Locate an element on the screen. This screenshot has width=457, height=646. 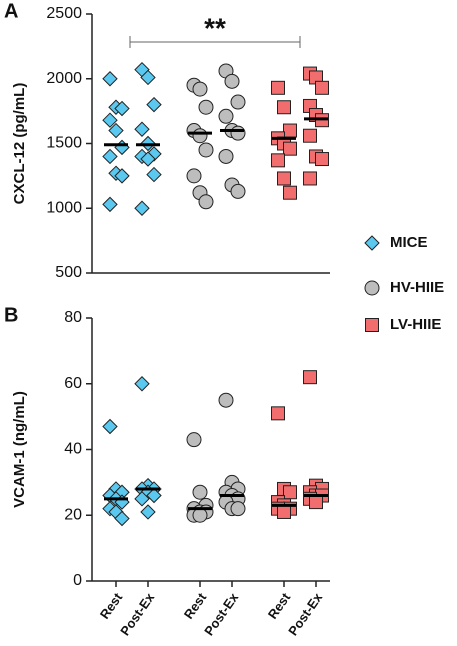
legend-label: HV-HIIE is located at coordinates (417, 287).